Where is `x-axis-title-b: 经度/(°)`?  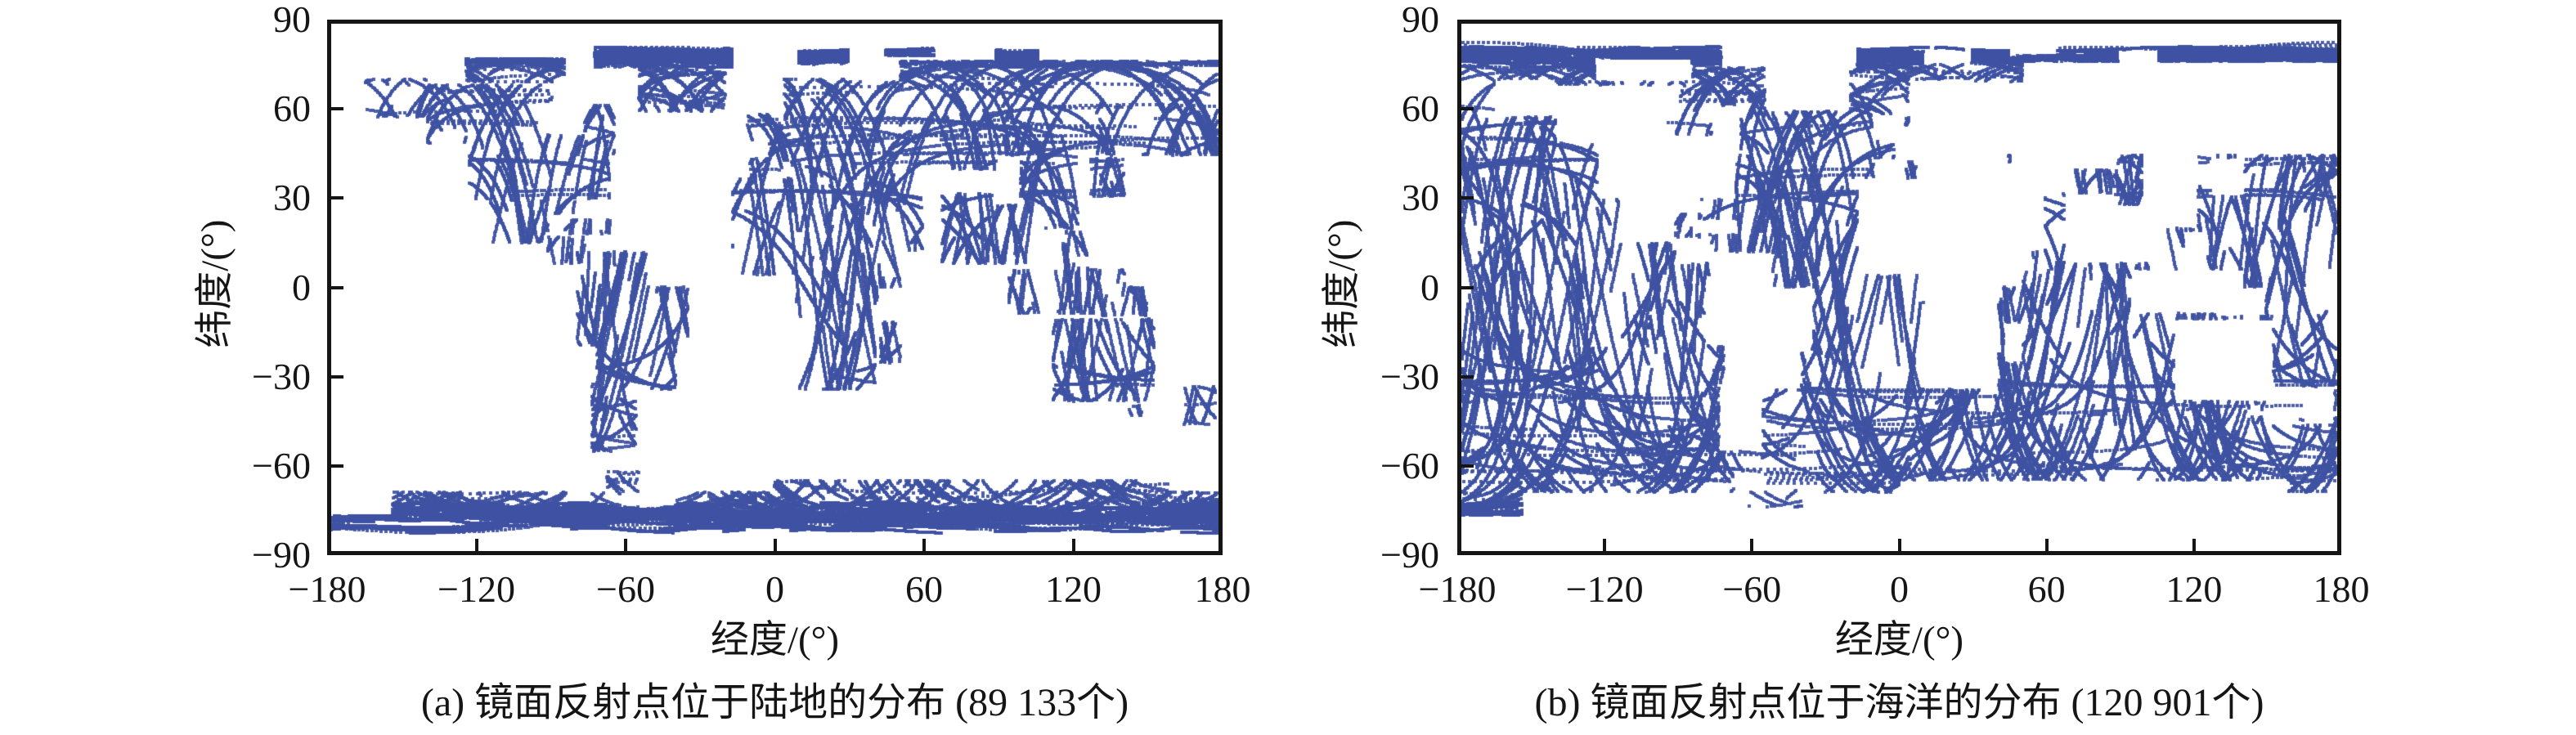
x-axis-title-b: 经度/(°) is located at coordinates (1899, 640).